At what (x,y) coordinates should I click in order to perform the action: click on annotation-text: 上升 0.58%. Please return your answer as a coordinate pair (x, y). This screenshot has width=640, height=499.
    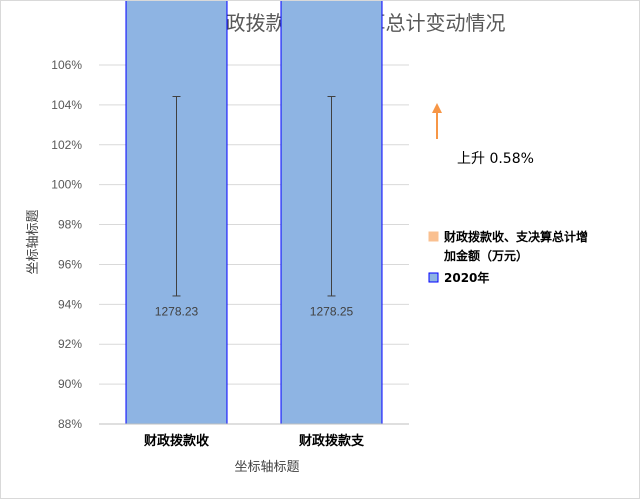
    Looking at the image, I should click on (495, 159).